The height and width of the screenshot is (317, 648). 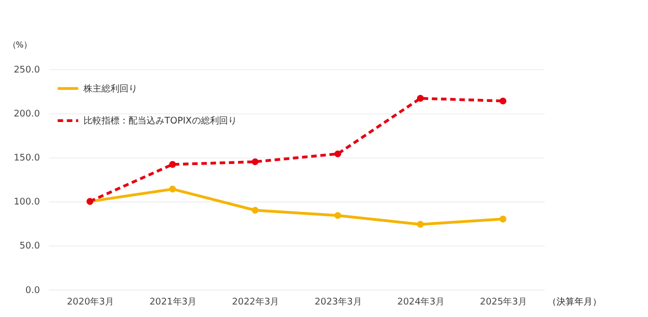 What do you see at coordinates (160, 120) in the screenshot?
I see `legend-label: 比較指標：配当込みTOPIXの総利回り` at bounding box center [160, 120].